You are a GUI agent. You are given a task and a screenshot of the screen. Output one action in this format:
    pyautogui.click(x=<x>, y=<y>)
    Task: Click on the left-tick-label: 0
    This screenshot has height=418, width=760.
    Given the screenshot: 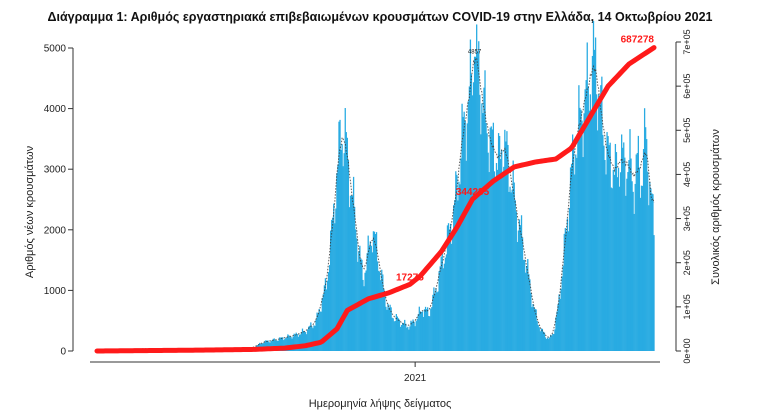 What is the action you would take?
    pyautogui.click(x=63, y=352)
    